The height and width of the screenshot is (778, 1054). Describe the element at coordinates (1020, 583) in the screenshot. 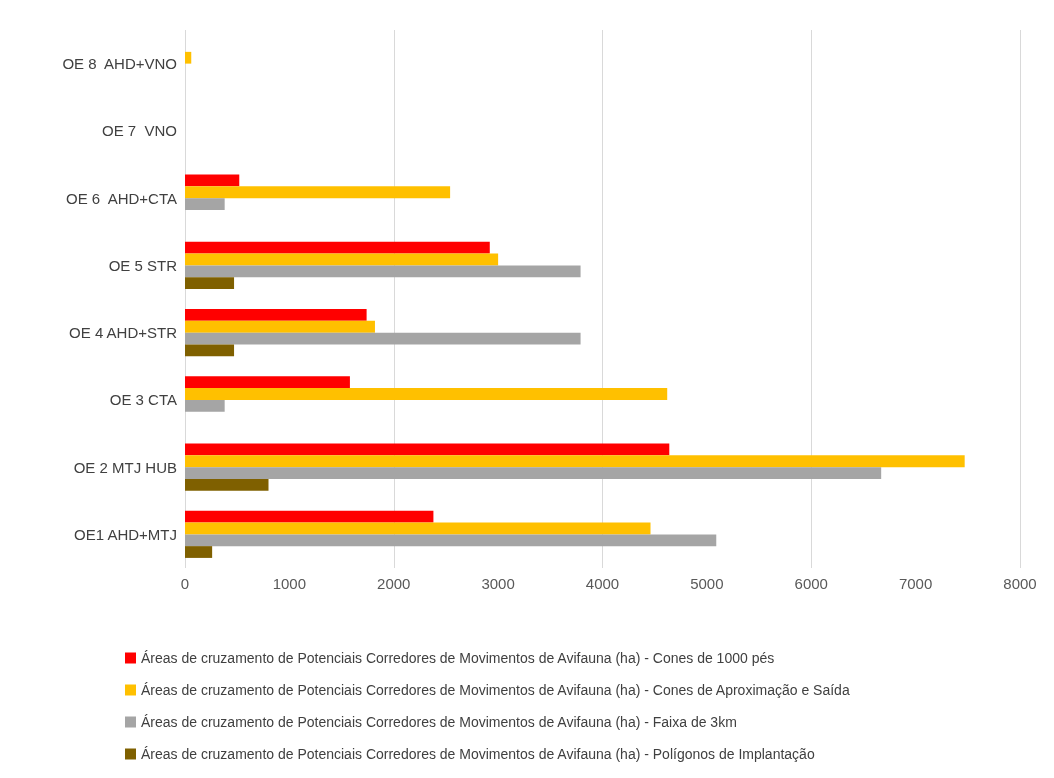

I see `x-tick-label: 8000` at that location.